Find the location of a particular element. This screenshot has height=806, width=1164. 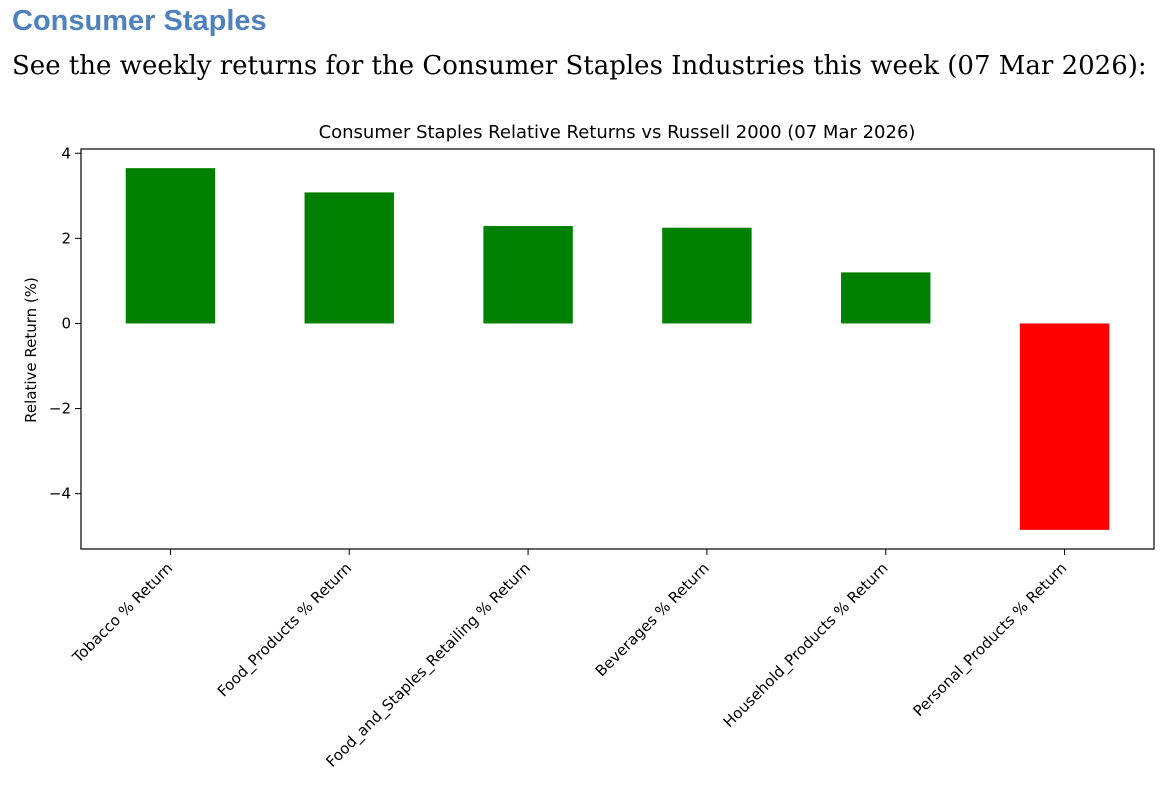

x-tick-label: Personal_Products % Return is located at coordinates (990, 640).